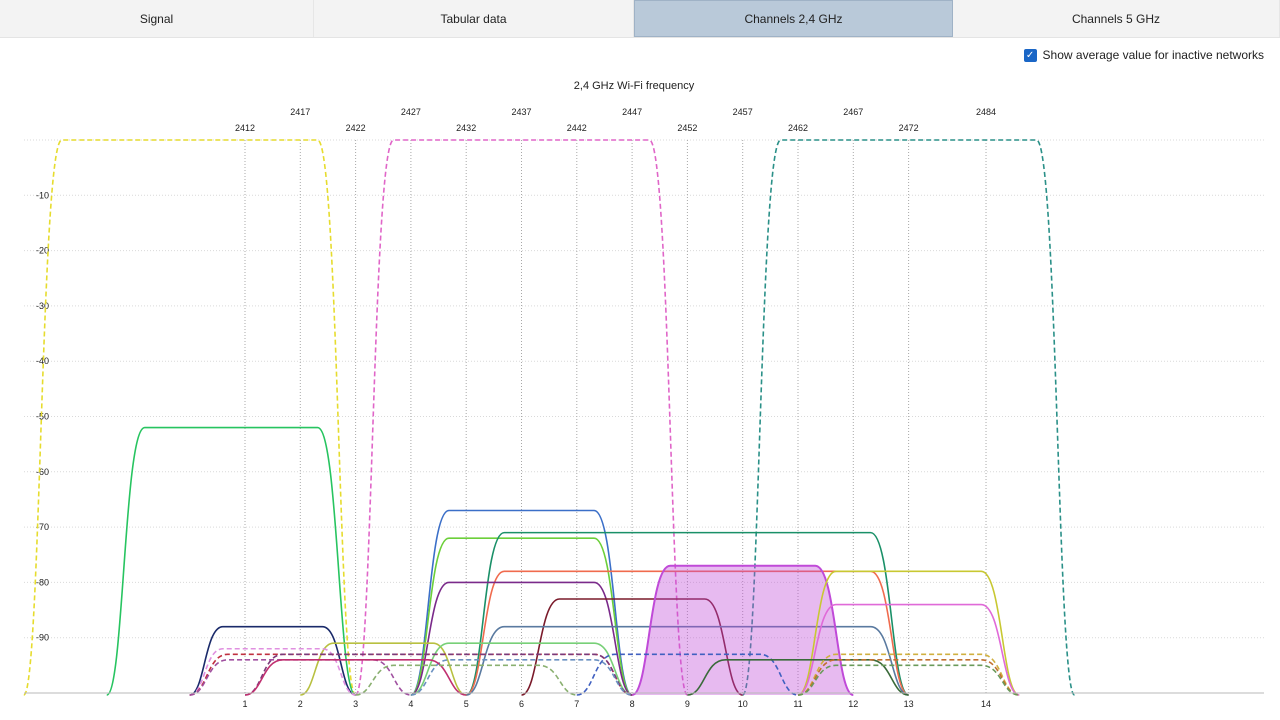 The height and width of the screenshot is (720, 1280). Describe the element at coordinates (244, 704) in the screenshot. I see `channel-label: 1` at that location.